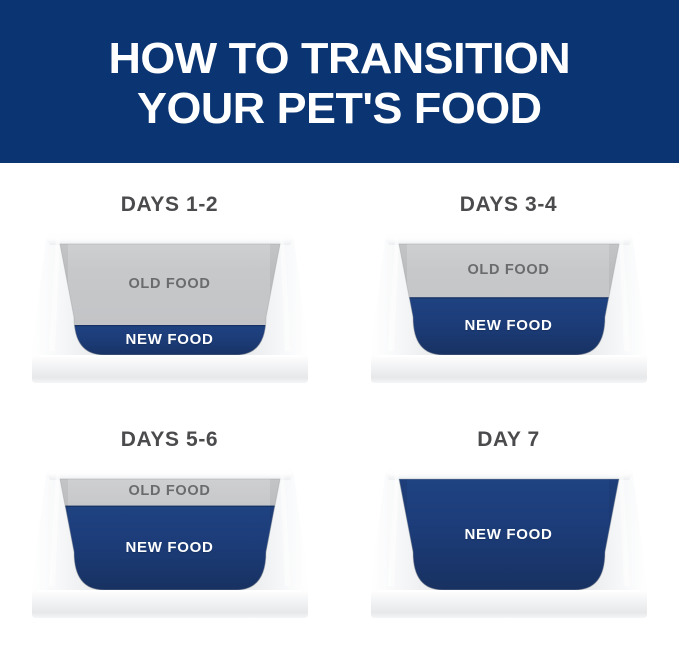 This screenshot has height=645, width=679. What do you see at coordinates (169, 204) in the screenshot?
I see `step-label: DAYS 1-2` at bounding box center [169, 204].